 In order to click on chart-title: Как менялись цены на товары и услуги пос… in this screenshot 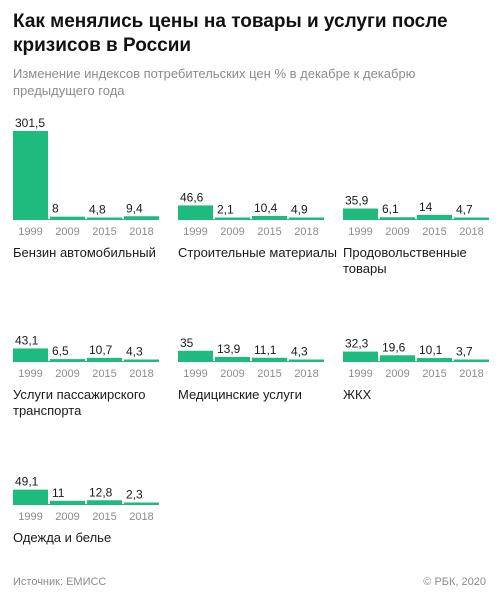, I will do `click(230, 33)`.